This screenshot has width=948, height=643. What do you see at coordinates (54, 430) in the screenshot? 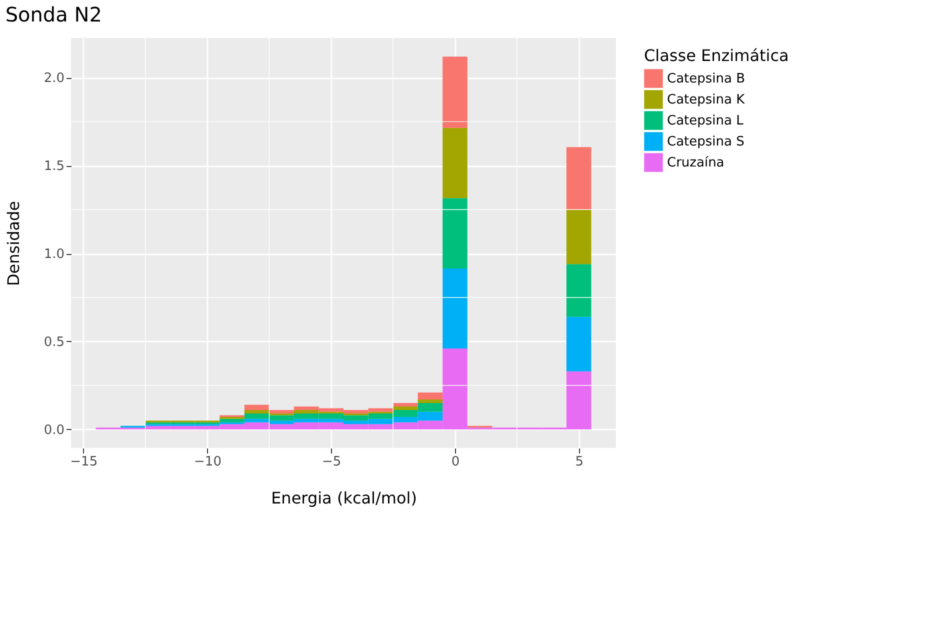
I see `y-tick-label: 0.0` at bounding box center [54, 430].